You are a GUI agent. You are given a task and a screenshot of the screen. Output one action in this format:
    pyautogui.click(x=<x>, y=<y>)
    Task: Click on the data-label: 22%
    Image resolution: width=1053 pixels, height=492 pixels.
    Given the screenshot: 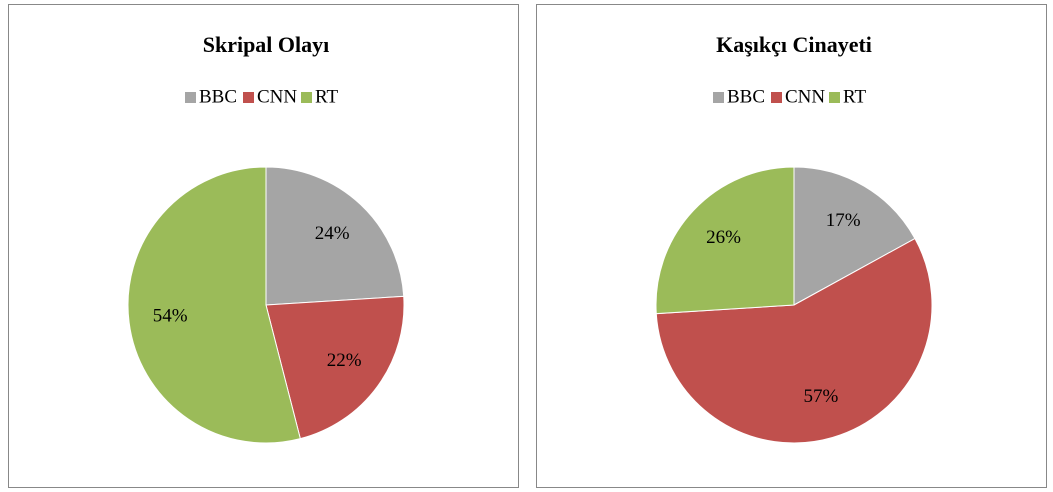 What is the action you would take?
    pyautogui.click(x=344, y=360)
    